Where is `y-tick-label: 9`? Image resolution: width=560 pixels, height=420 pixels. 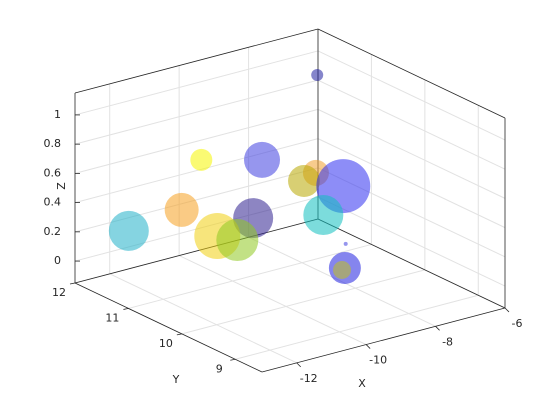 y-tick-label: 9 is located at coordinates (219, 368).